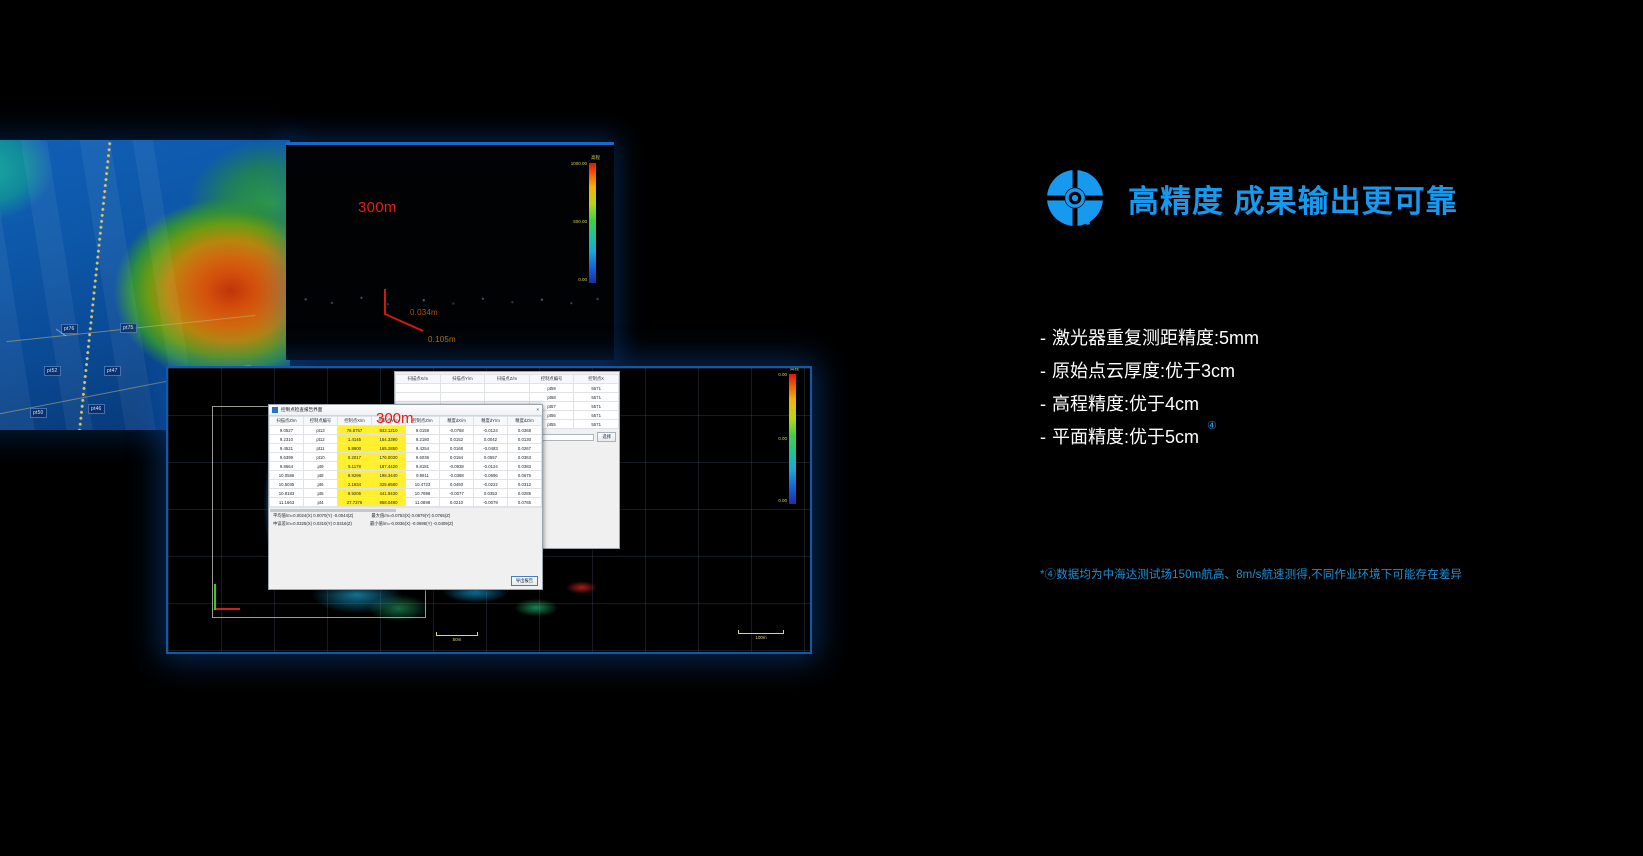 This screenshot has height=856, width=1643. Describe the element at coordinates (395, 418) in the screenshot. I see `altitude-label-overlay: 300m` at that location.